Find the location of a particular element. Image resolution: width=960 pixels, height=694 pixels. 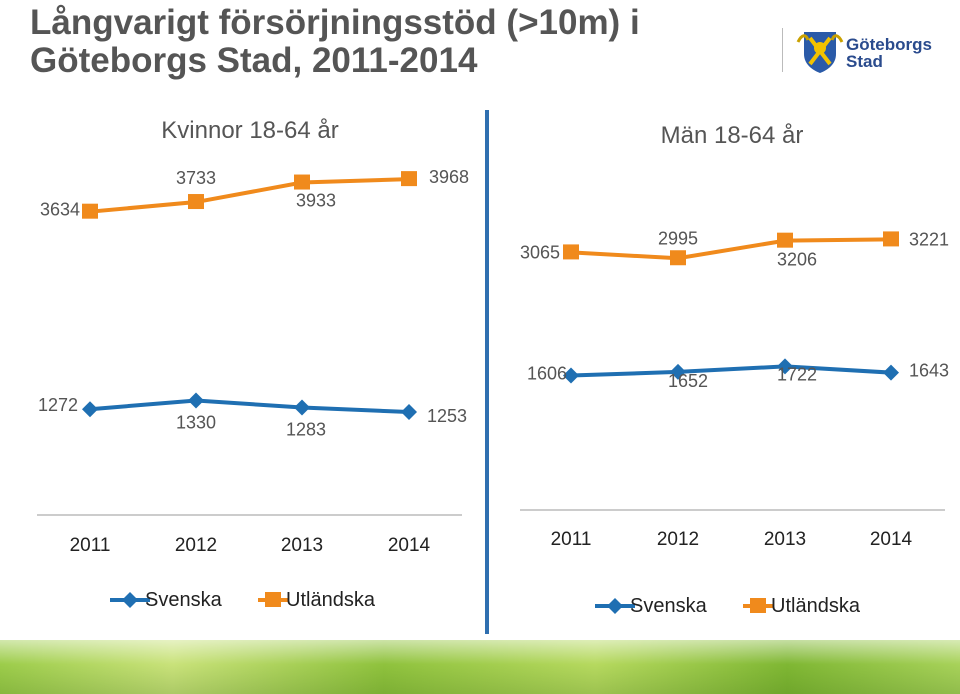

logo-line-1: Göteborgs is located at coordinates (889, 44).